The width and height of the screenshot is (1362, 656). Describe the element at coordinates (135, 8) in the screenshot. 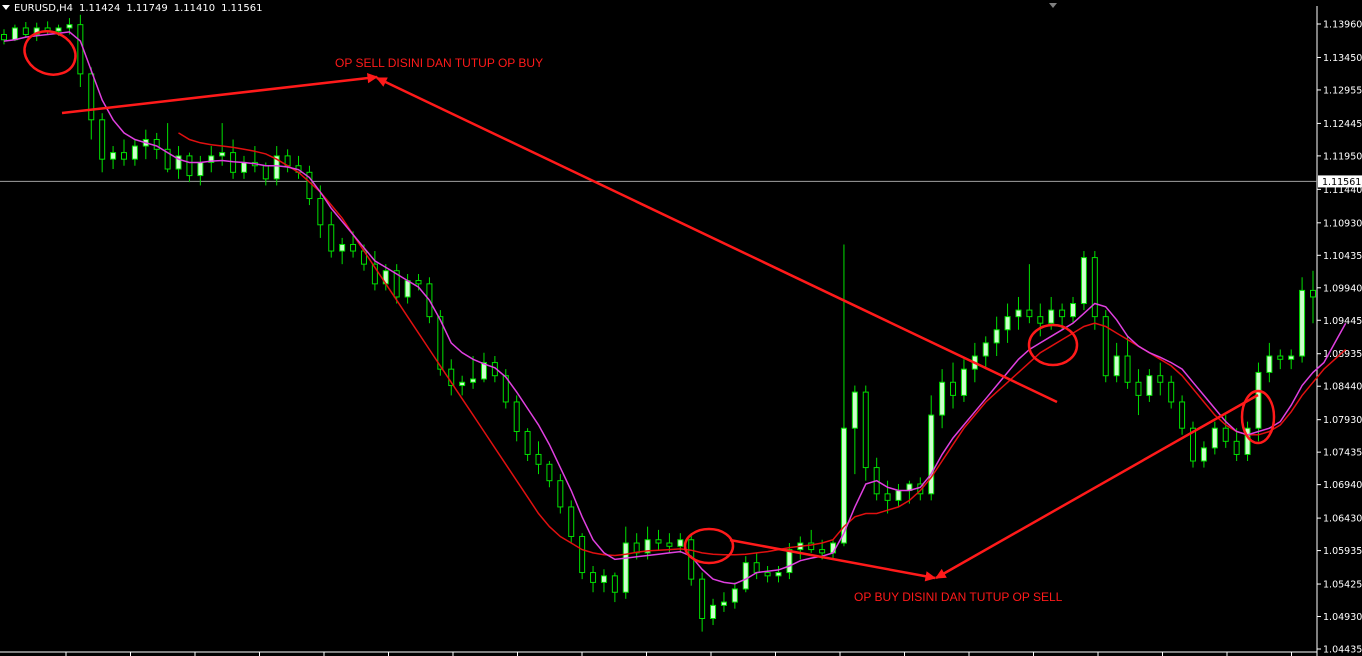

I see `symbol-info-bar: EURUSD,H4 1.11424 1.11749 1.11410 1.11561` at that location.